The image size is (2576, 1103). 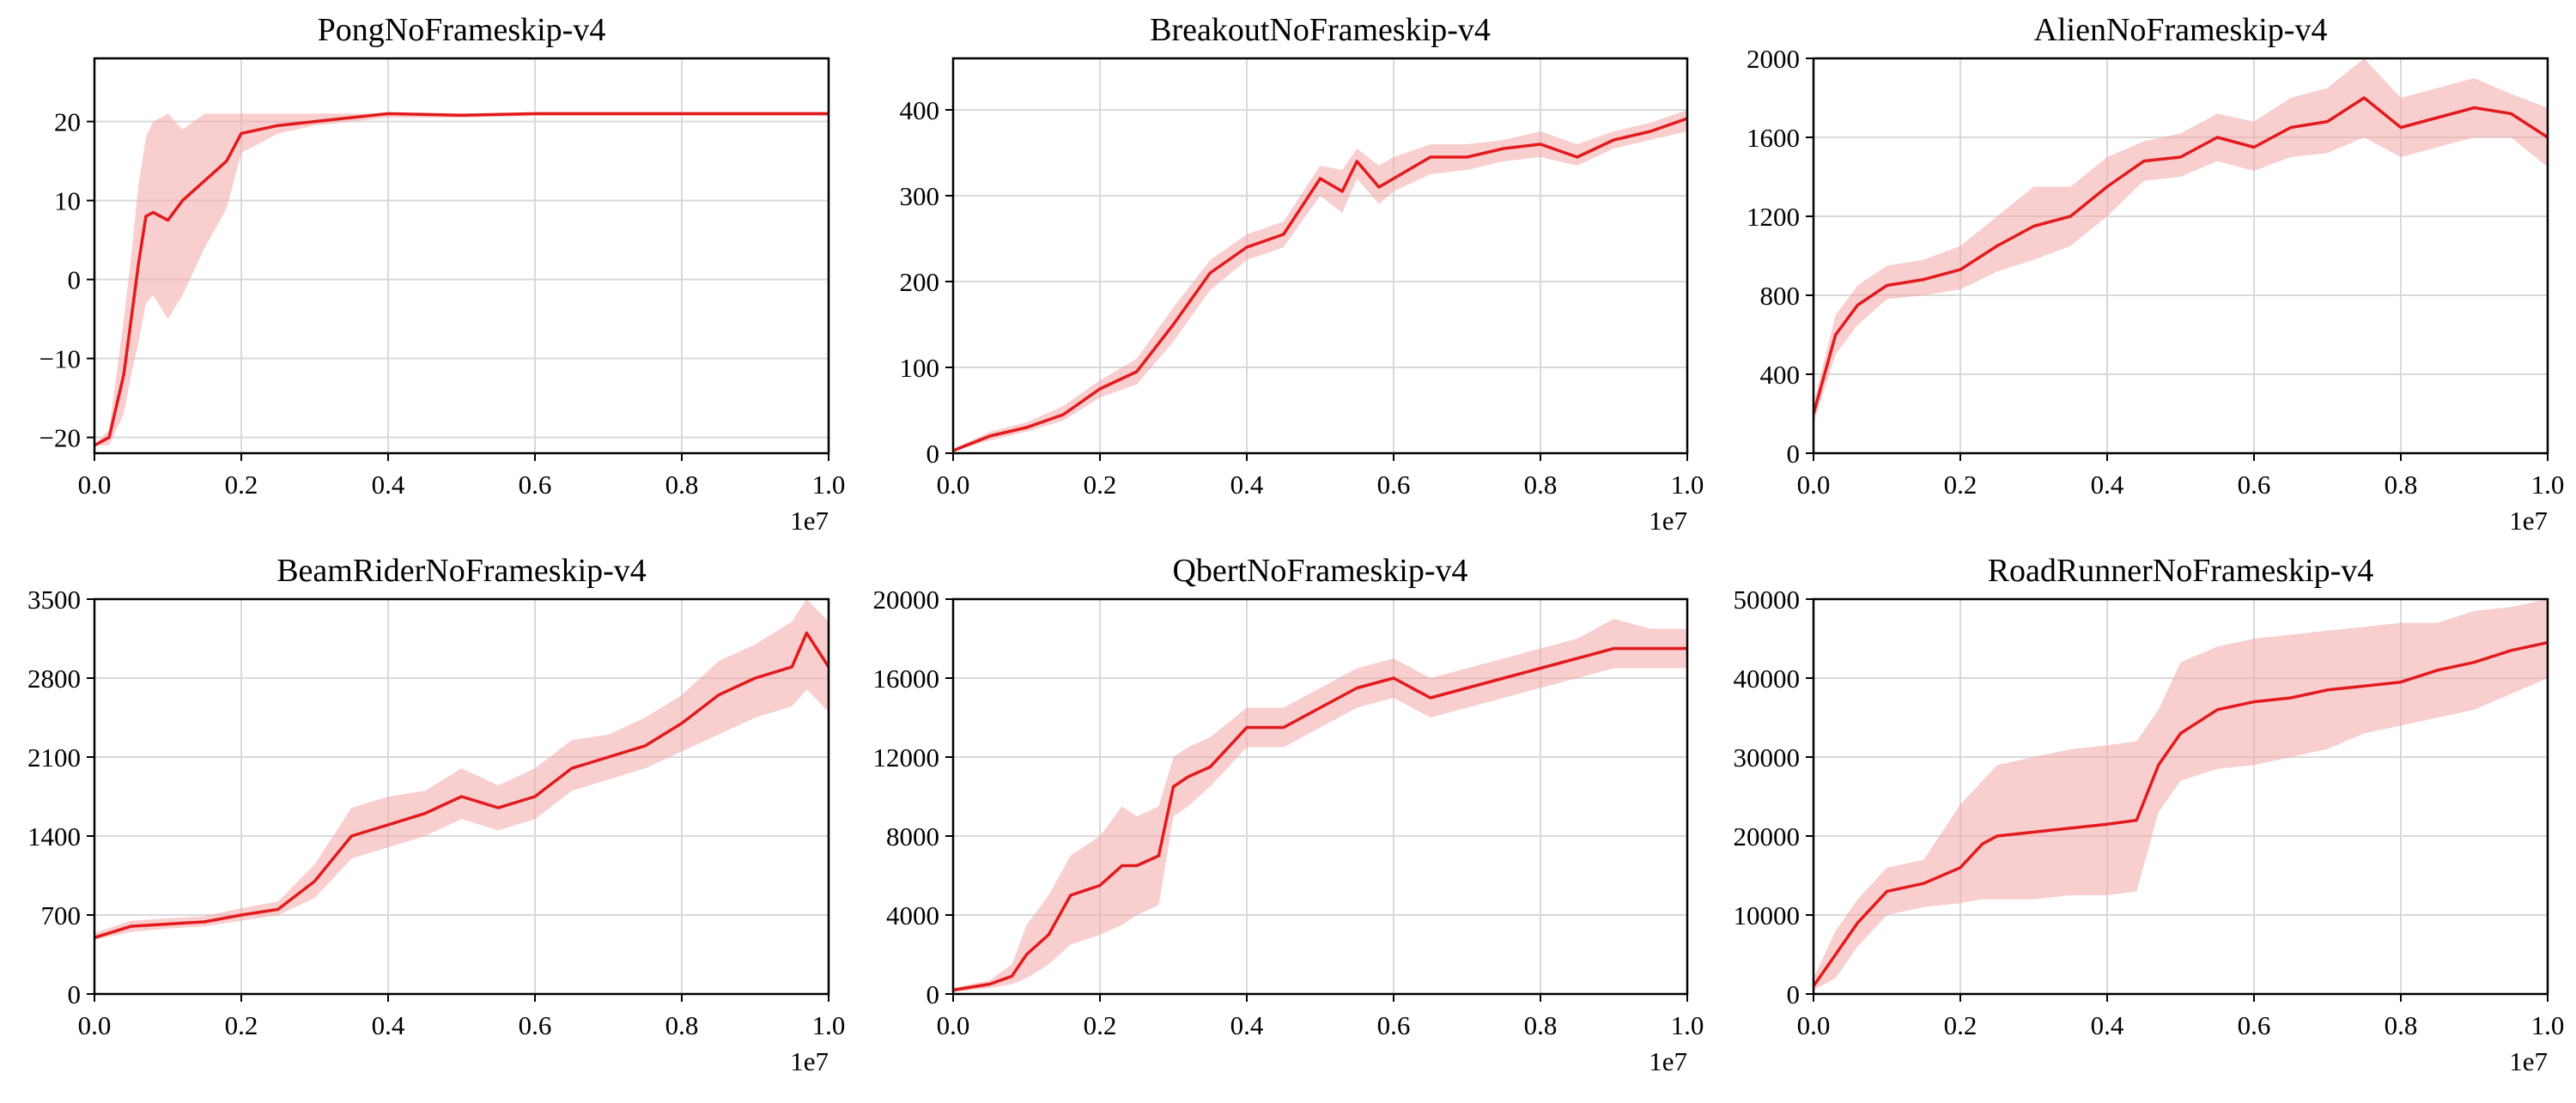 What do you see at coordinates (1780, 296) in the screenshot?
I see `y-tick-label: 800` at bounding box center [1780, 296].